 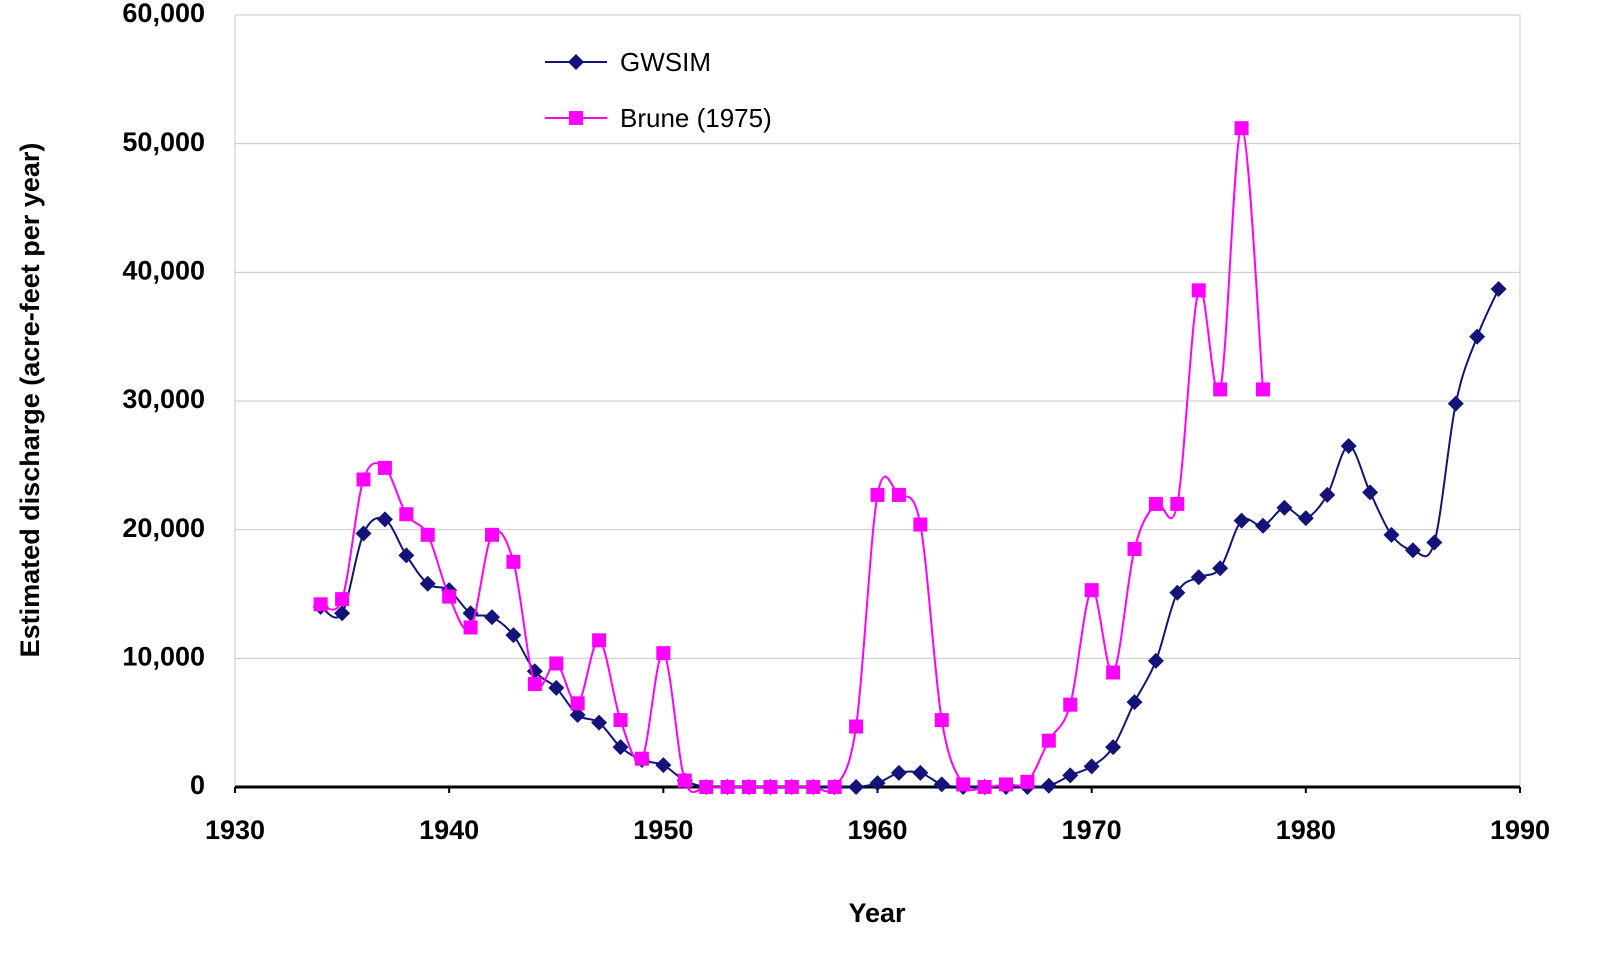 I want to click on y-tick-label: 20,000, so click(x=163, y=528).